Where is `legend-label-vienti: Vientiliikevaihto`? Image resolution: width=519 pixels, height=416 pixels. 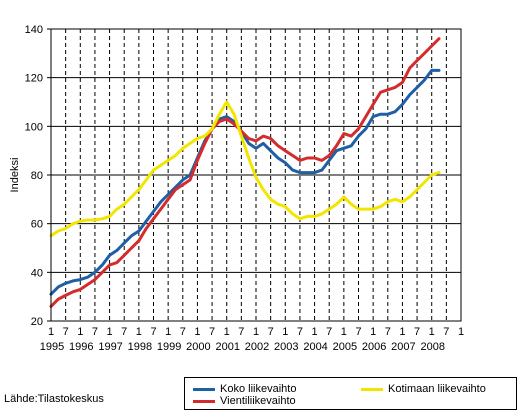
legend-label-vienti: Vientiliikevaihto is located at coordinates (258, 401).